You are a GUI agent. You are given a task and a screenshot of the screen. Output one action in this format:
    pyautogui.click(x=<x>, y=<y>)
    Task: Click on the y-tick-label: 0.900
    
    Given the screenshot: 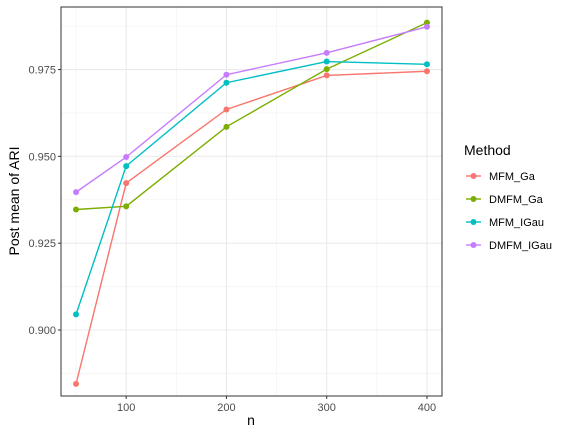 What is the action you would take?
    pyautogui.click(x=42, y=331)
    